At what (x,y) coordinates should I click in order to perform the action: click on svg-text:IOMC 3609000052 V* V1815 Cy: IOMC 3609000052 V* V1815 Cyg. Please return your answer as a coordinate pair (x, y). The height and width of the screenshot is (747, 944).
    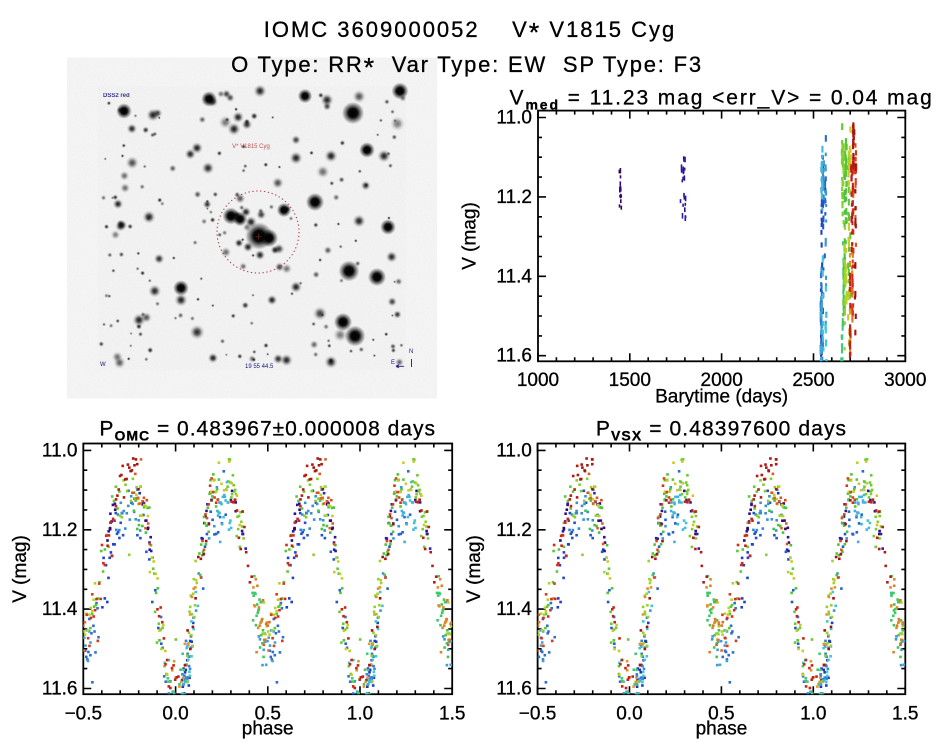
    Looking at the image, I should click on (470, 32).